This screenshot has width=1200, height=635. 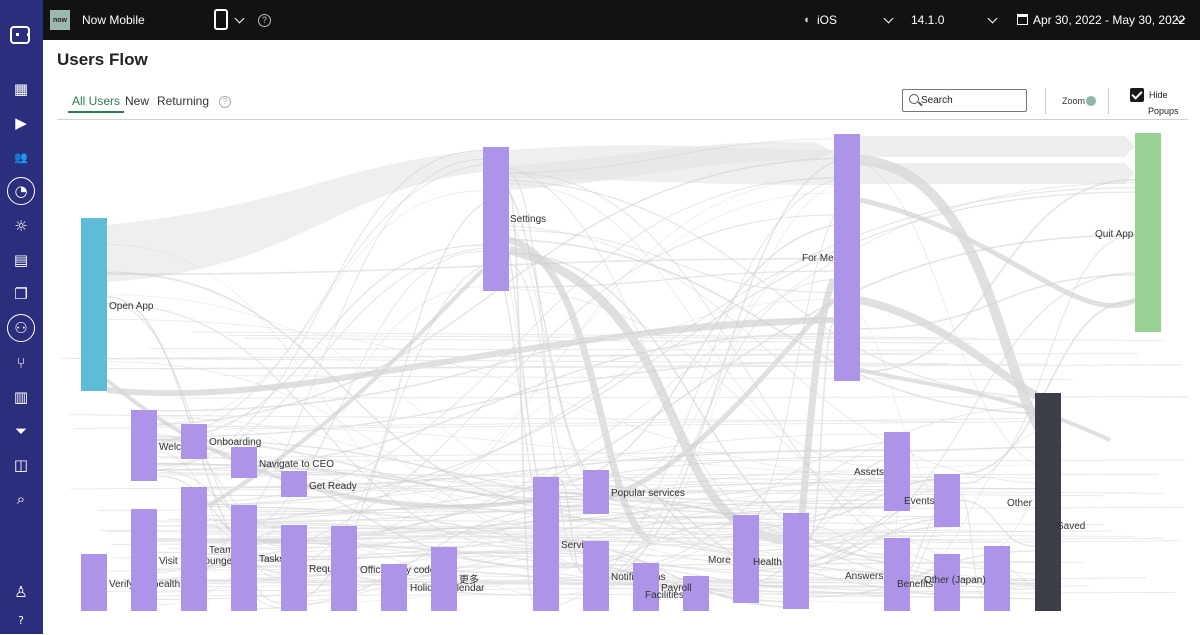 I want to click on search-analytics-icon: ⌕, so click(x=21, y=499).